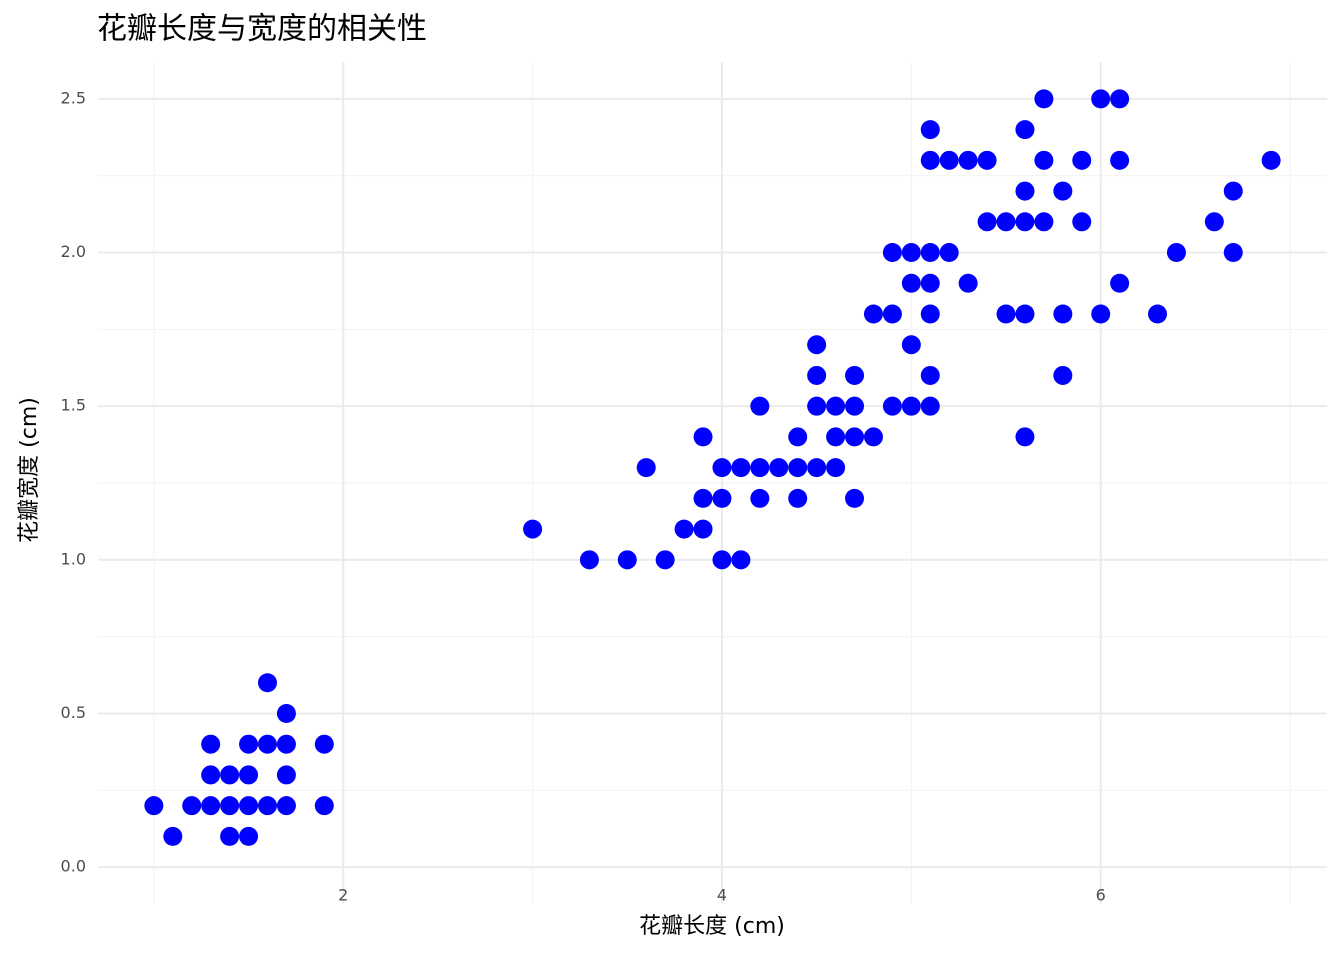  What do you see at coordinates (73, 712) in the screenshot?
I see `y-tick-label: 0.5` at bounding box center [73, 712].